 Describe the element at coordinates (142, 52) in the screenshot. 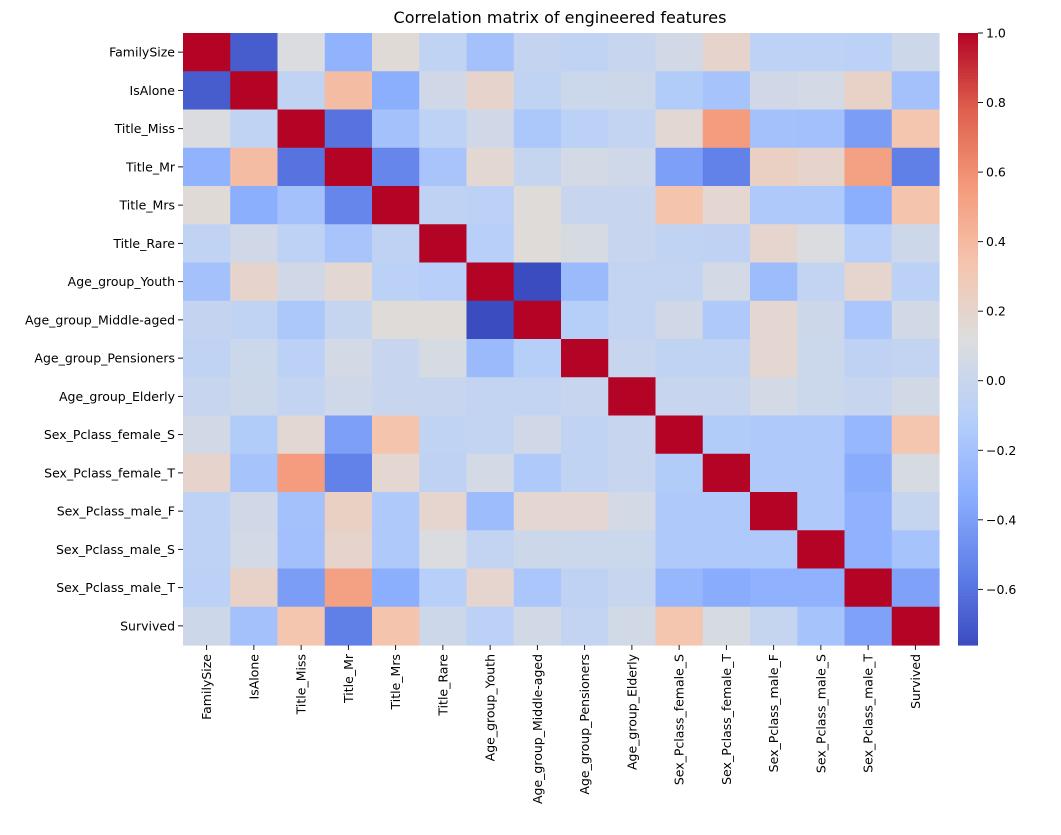

I see `y-tick-label: FamilySize` at that location.